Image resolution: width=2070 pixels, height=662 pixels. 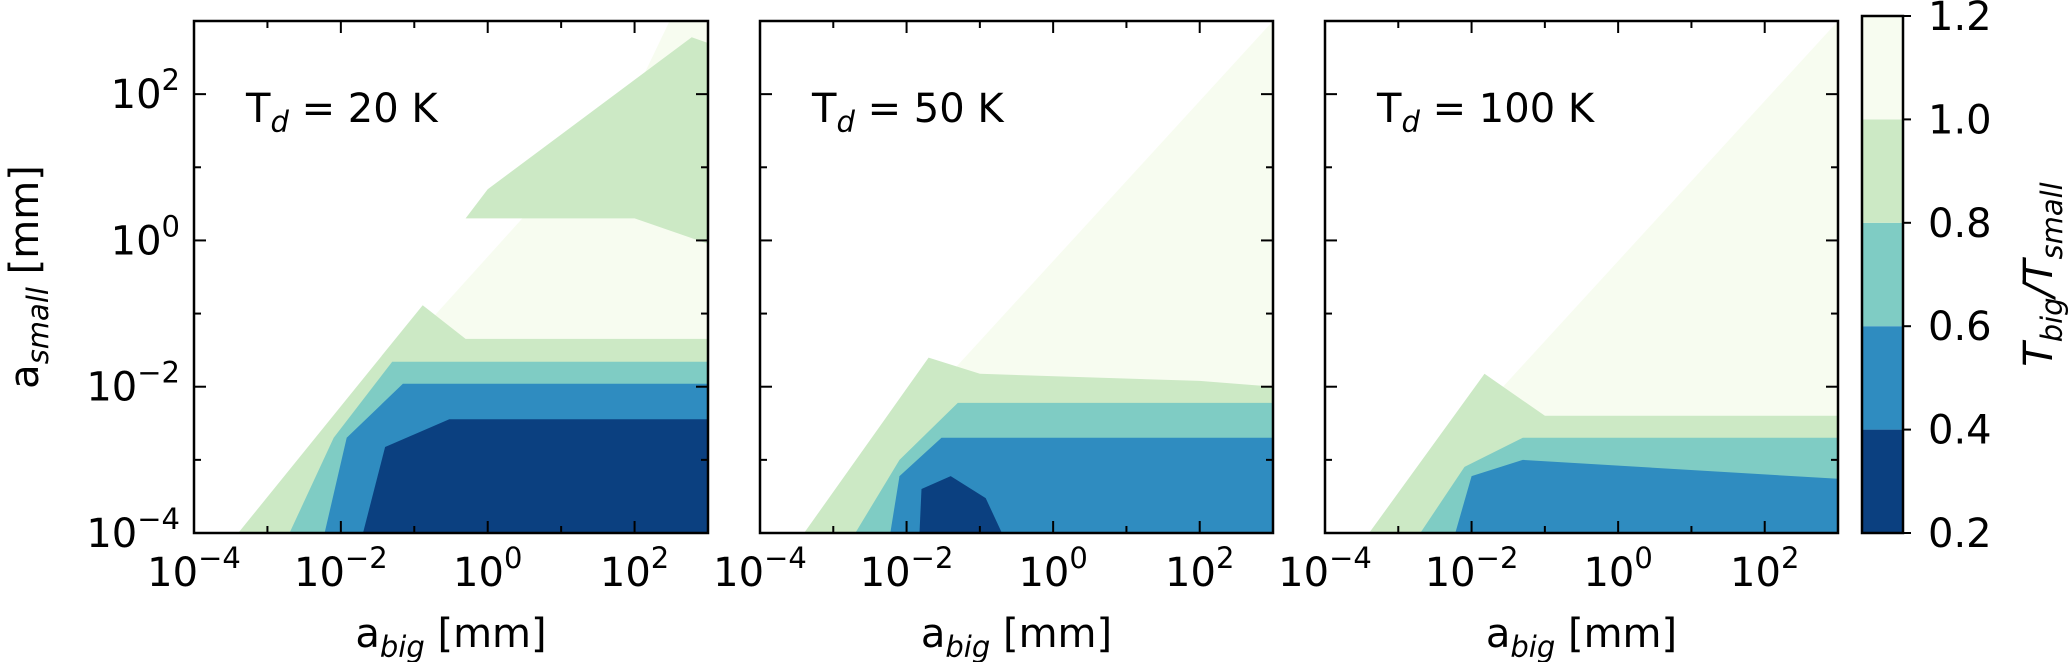 What do you see at coordinates (28, 277) in the screenshot?
I see `y-axis-label: asmall [mm]` at bounding box center [28, 277].